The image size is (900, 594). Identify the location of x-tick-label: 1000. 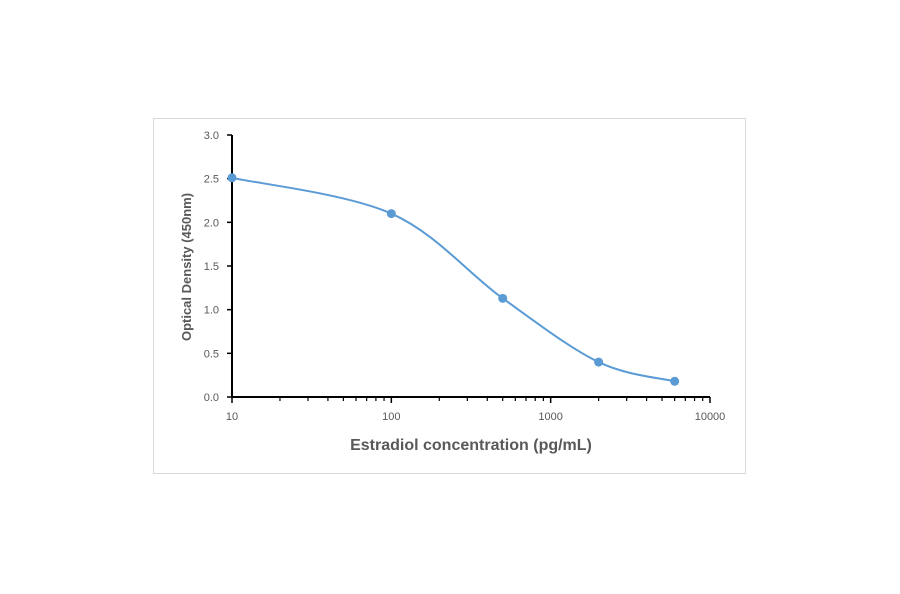
(550, 417).